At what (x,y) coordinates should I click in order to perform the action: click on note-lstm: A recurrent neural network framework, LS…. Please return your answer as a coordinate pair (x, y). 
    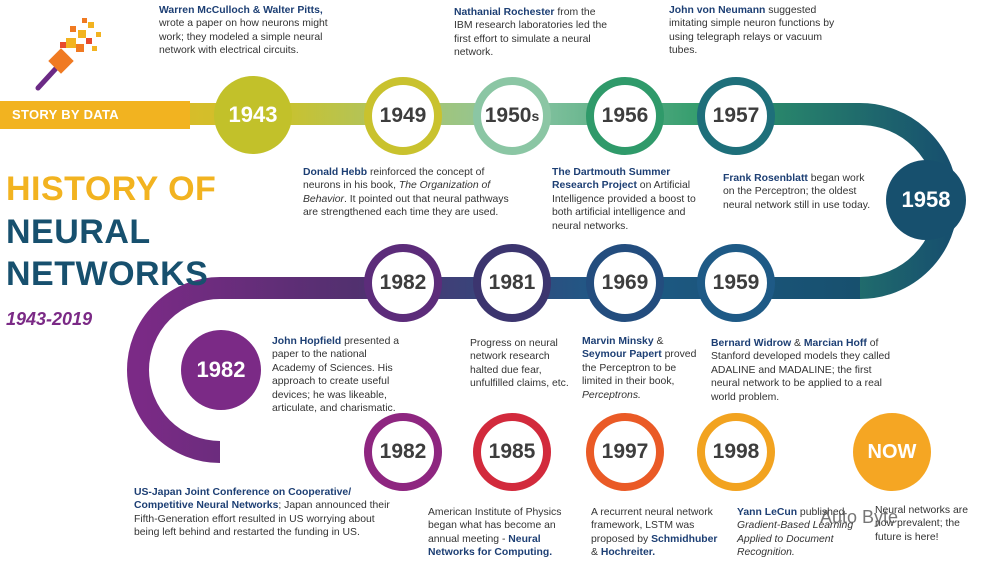
    Looking at the image, I should click on (654, 533).